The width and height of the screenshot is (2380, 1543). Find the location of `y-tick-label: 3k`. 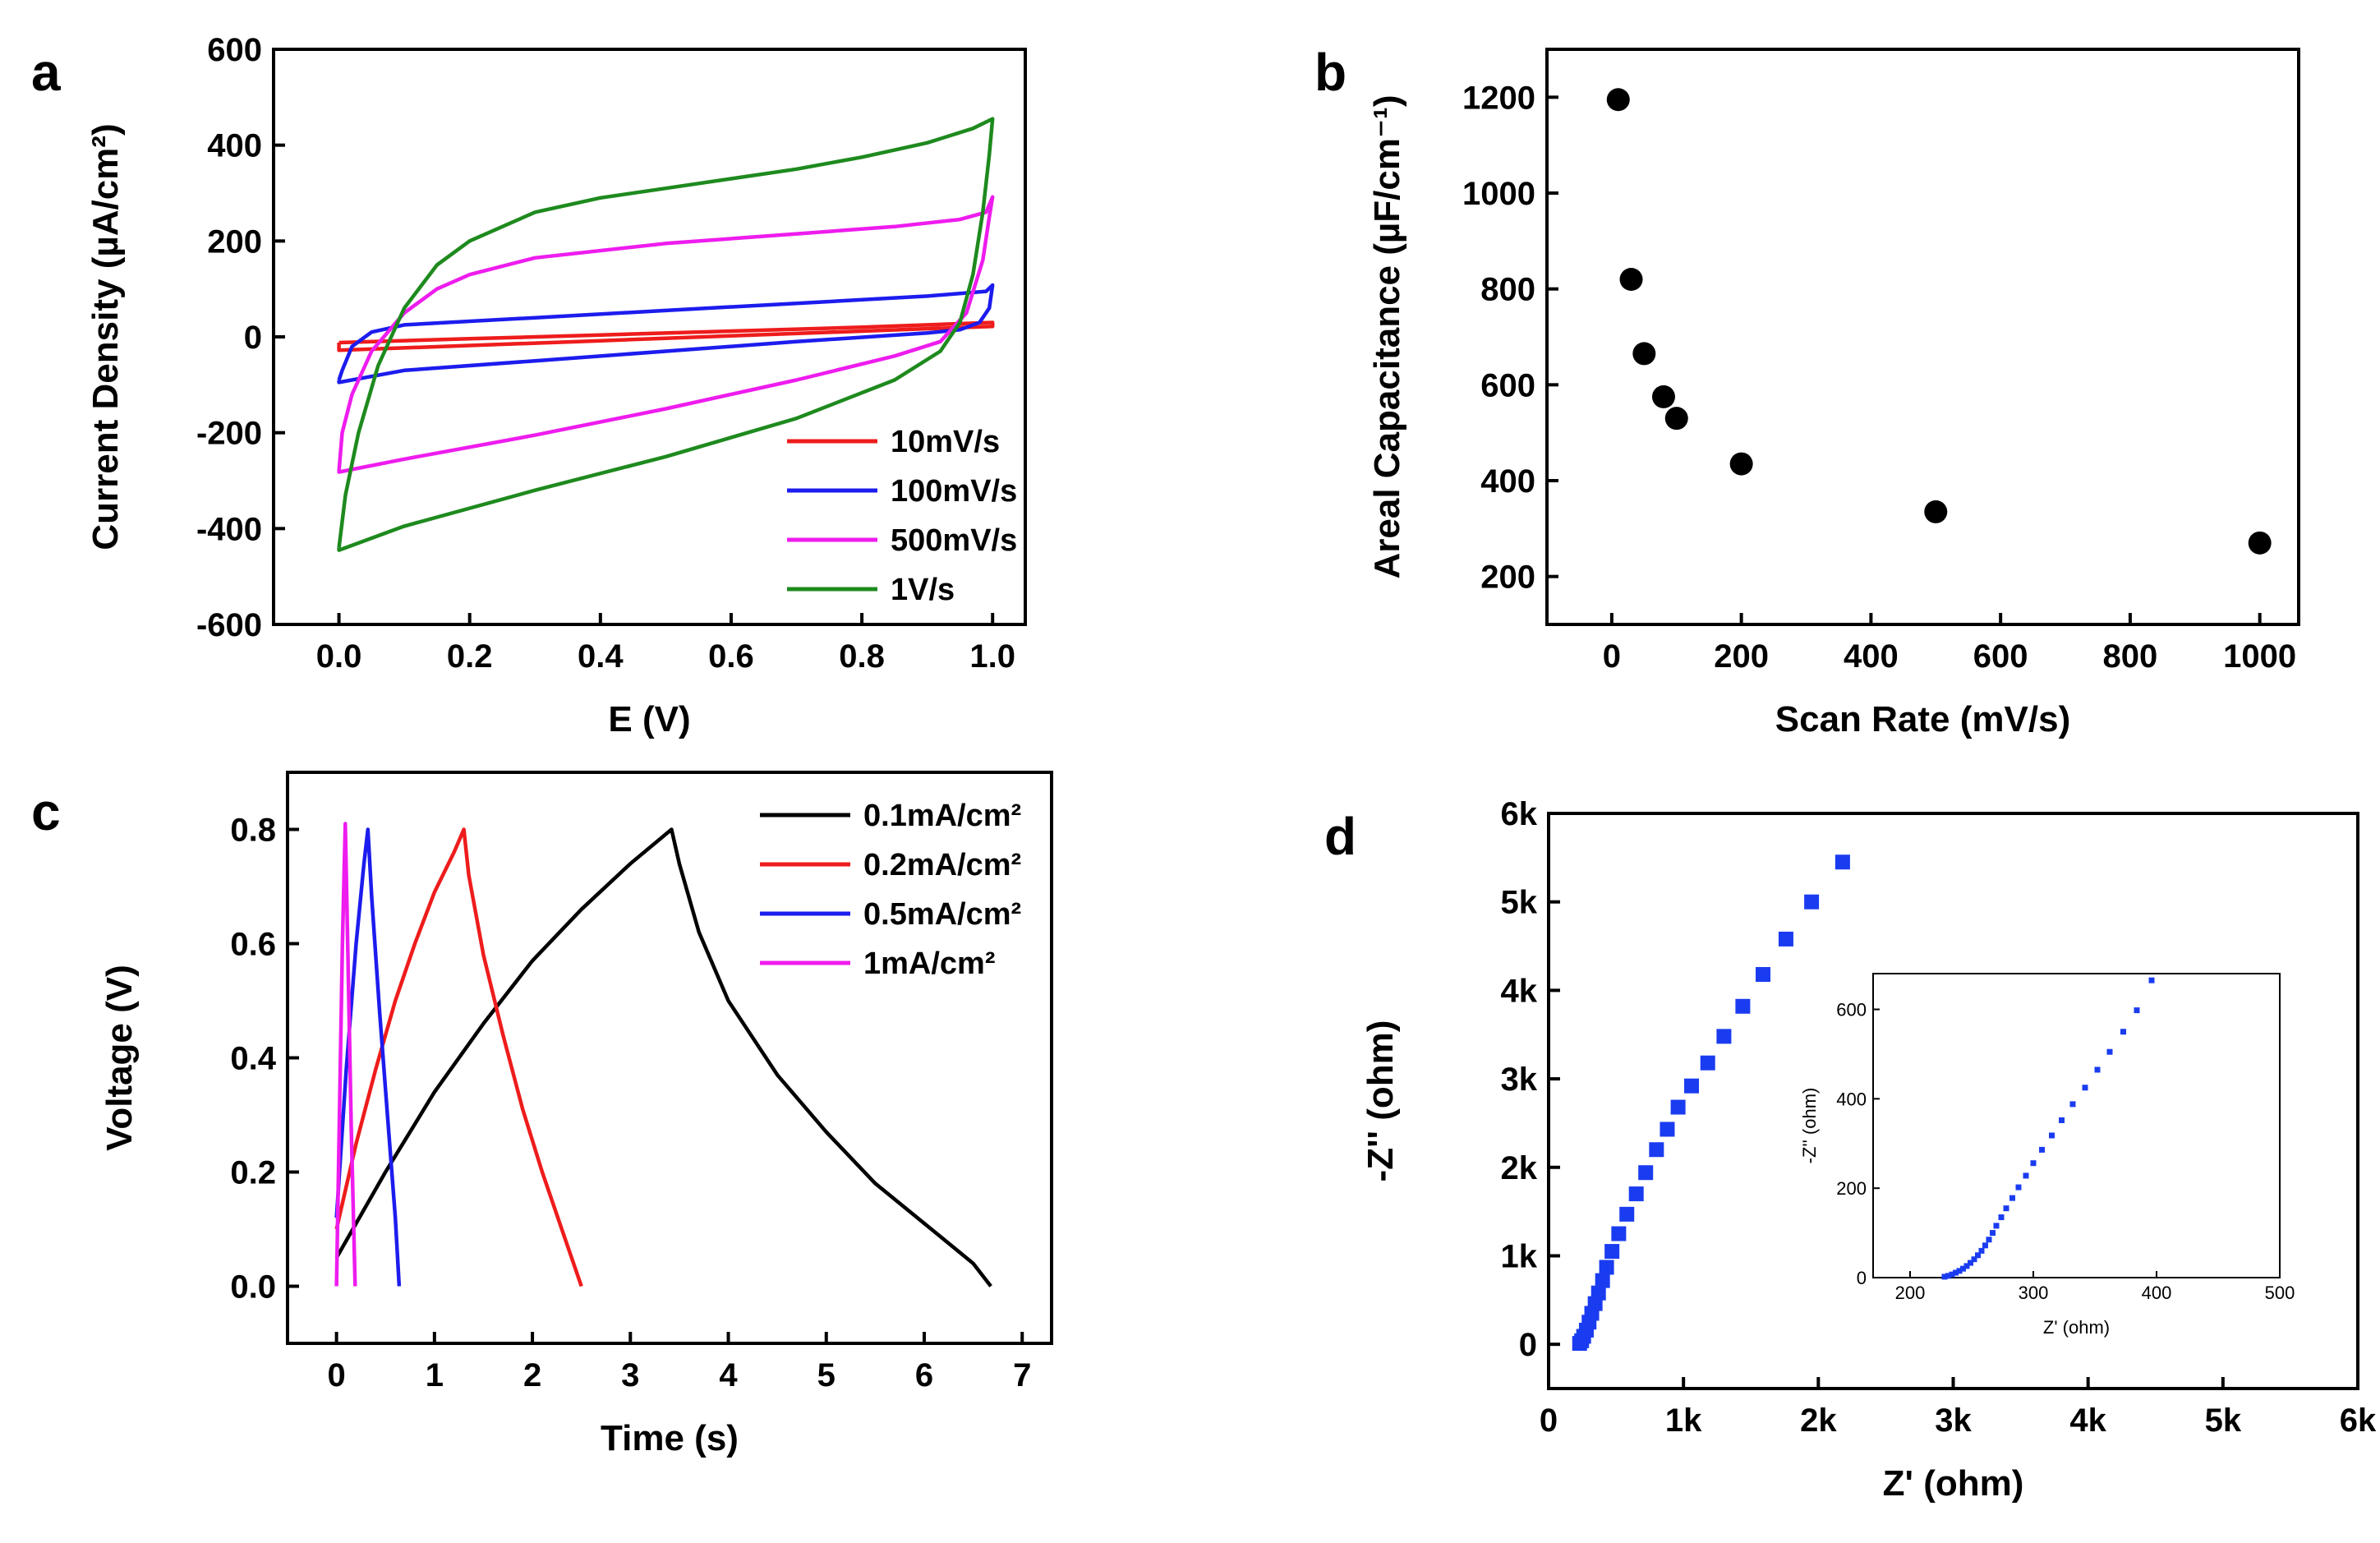

y-tick-label: 3k is located at coordinates (1519, 1080).